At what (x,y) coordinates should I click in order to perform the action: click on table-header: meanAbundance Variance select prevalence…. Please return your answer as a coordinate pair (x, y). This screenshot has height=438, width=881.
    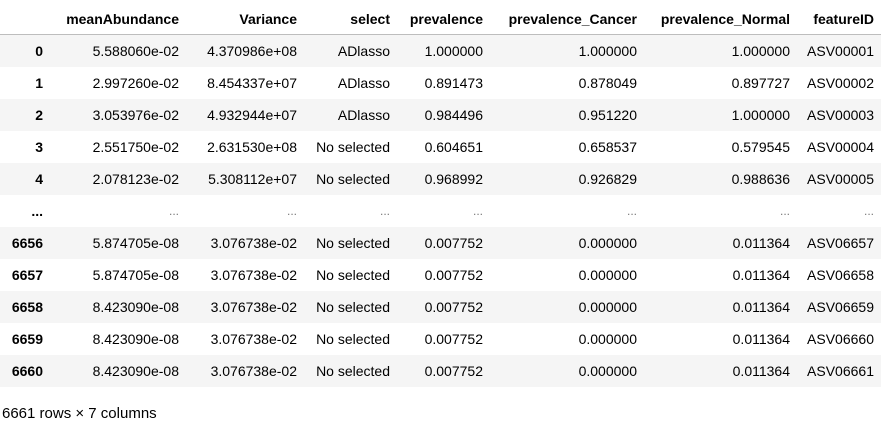
    Looking at the image, I should click on (440, 19).